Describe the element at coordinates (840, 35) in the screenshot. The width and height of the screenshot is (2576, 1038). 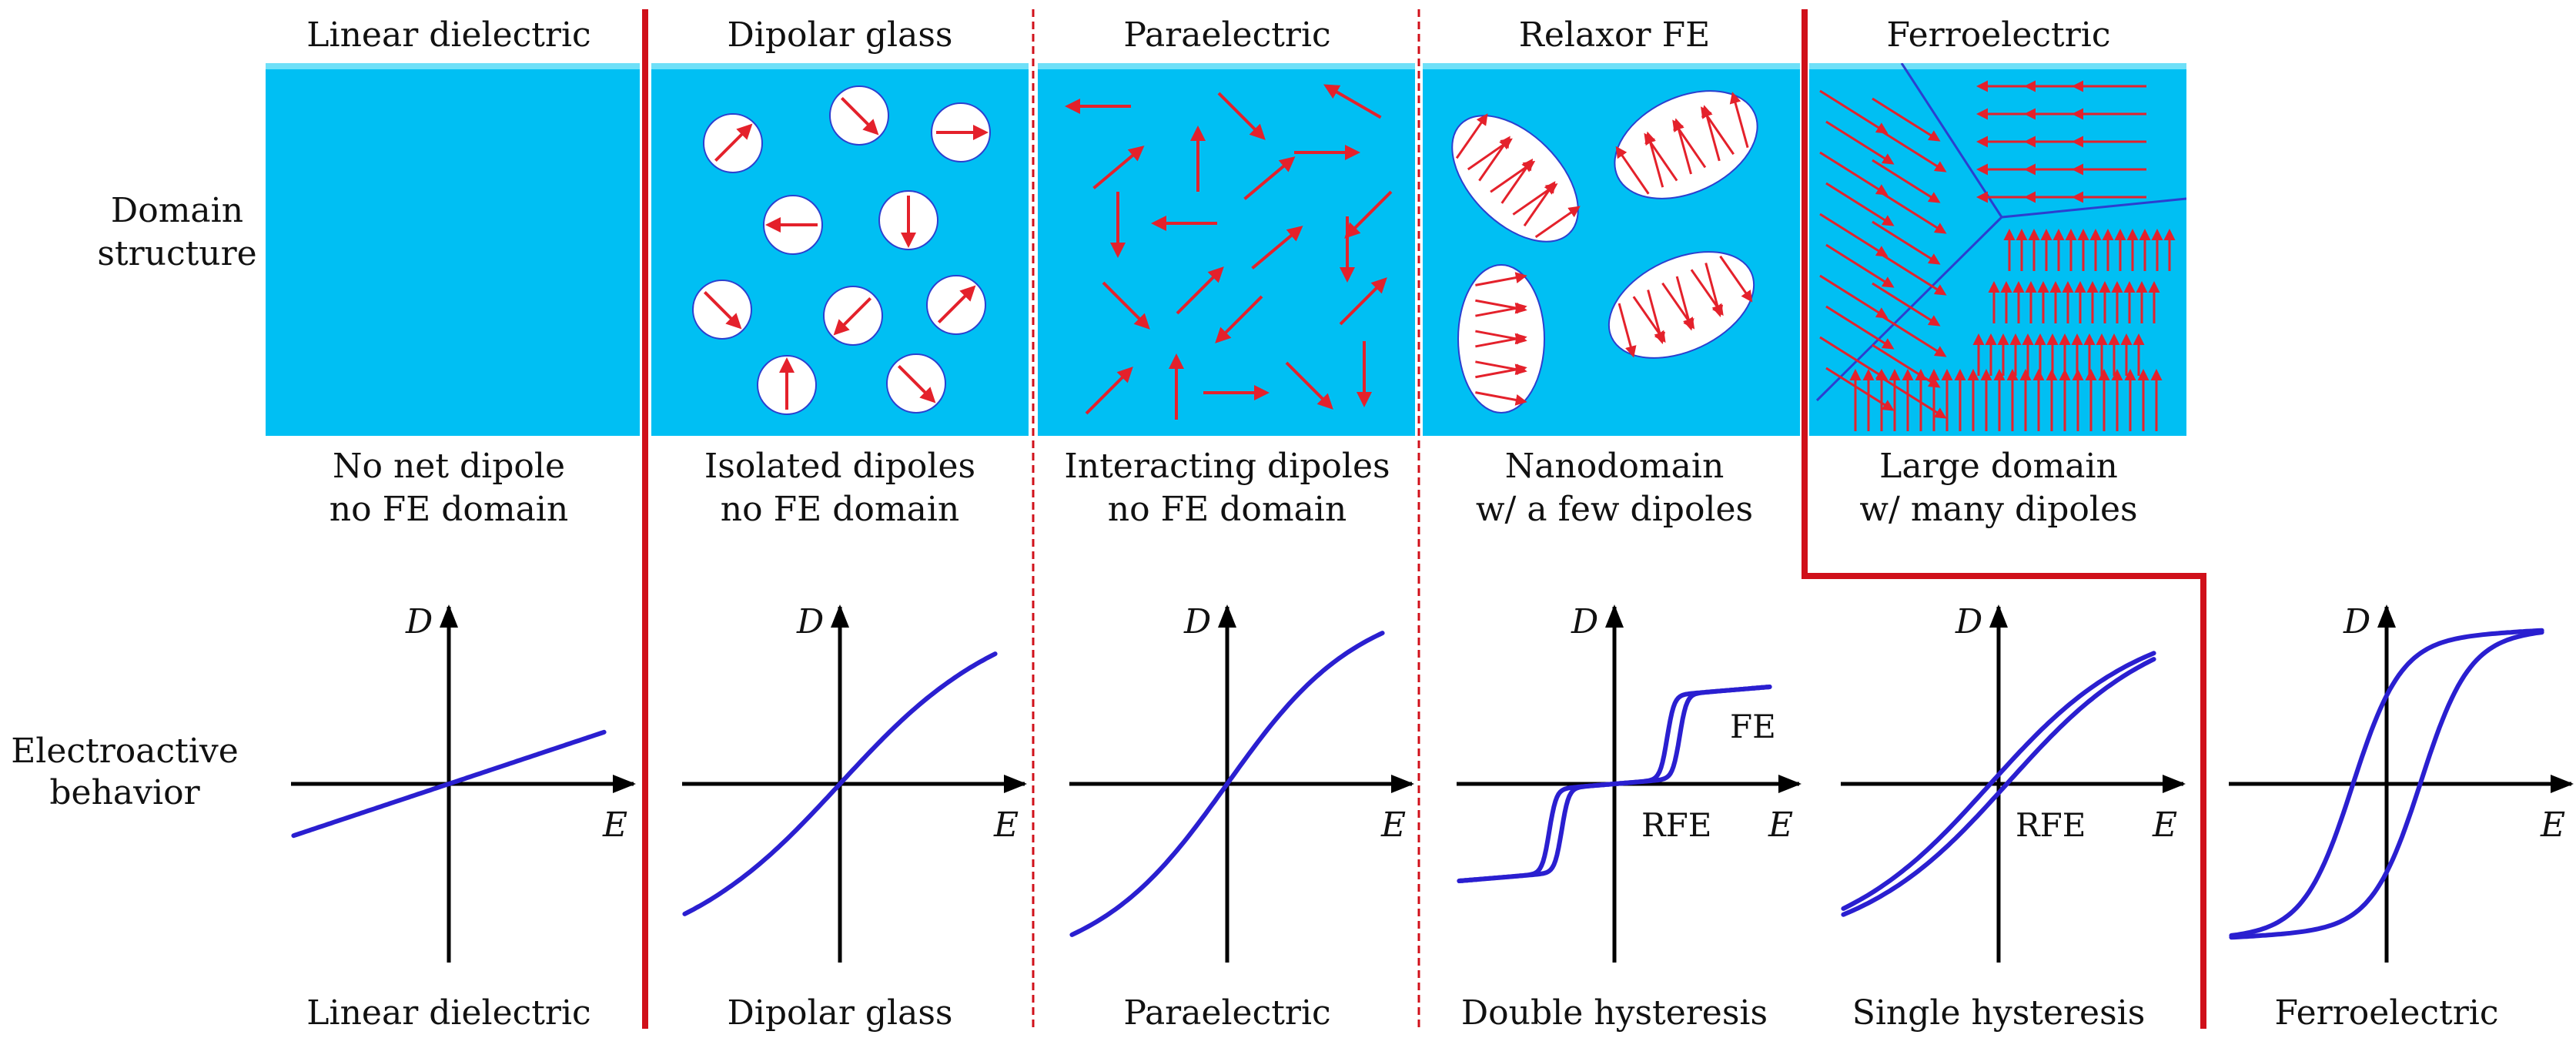
I see `column-title-dipolar-glass: Dipolar glass` at that location.